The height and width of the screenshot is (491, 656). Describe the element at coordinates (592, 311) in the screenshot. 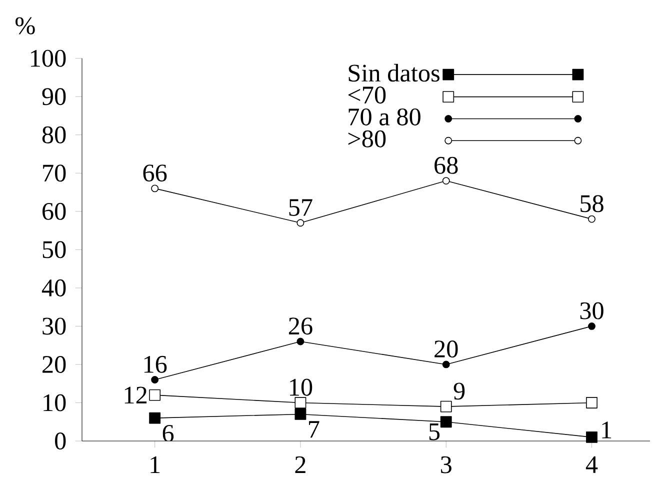

I see `data-label: 30` at that location.